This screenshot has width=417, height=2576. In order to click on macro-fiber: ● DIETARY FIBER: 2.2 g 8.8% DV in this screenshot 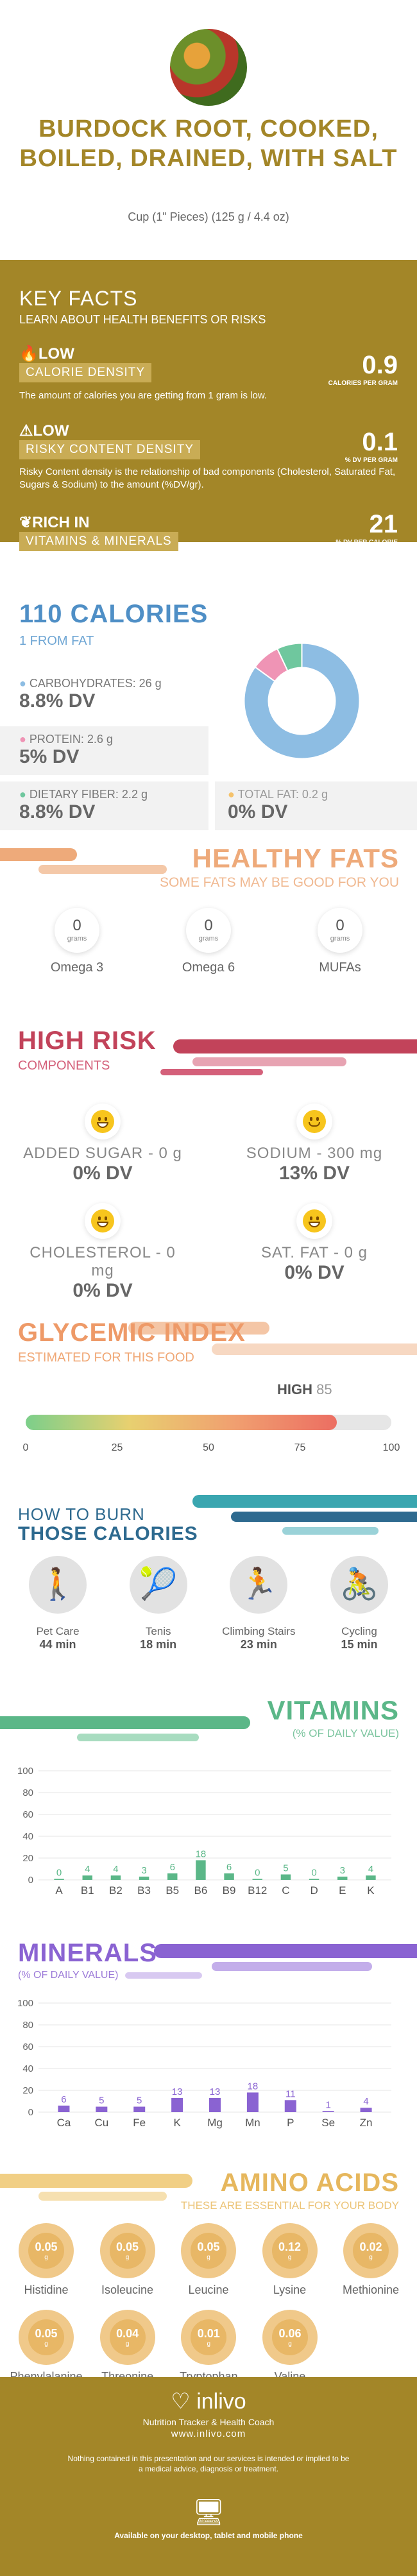, I will do `click(104, 805)`.